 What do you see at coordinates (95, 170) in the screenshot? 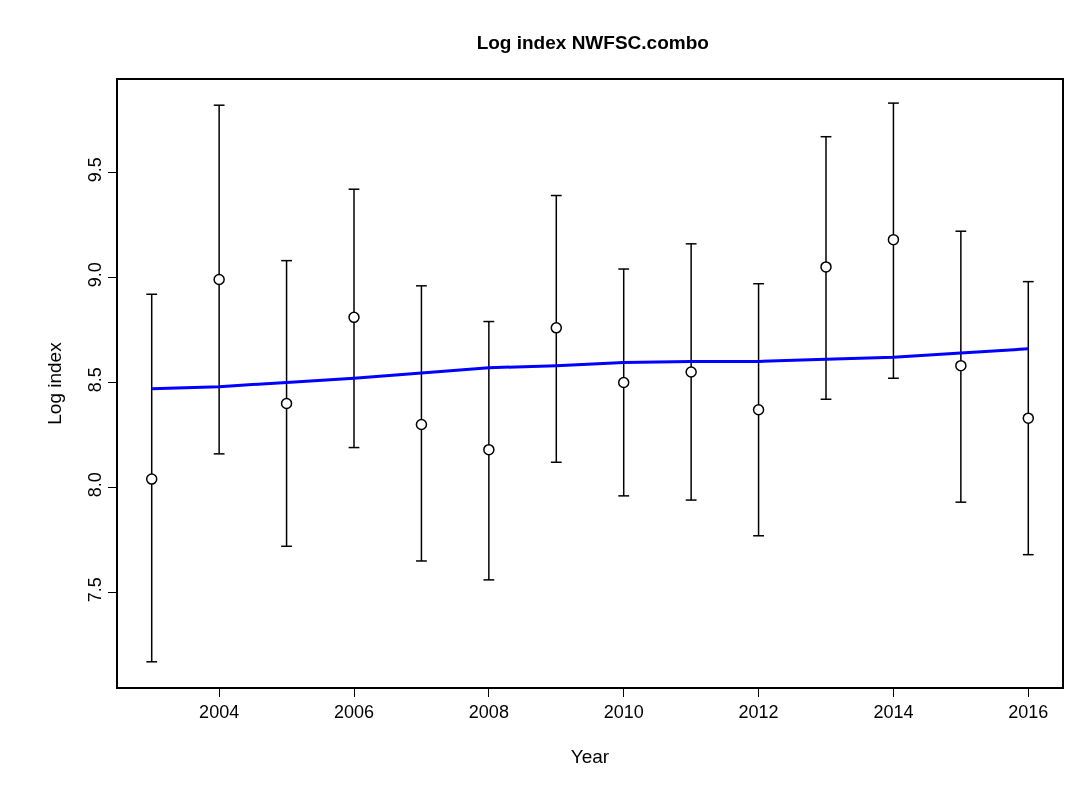
I see `y-tick-label: 9.5` at bounding box center [95, 170].